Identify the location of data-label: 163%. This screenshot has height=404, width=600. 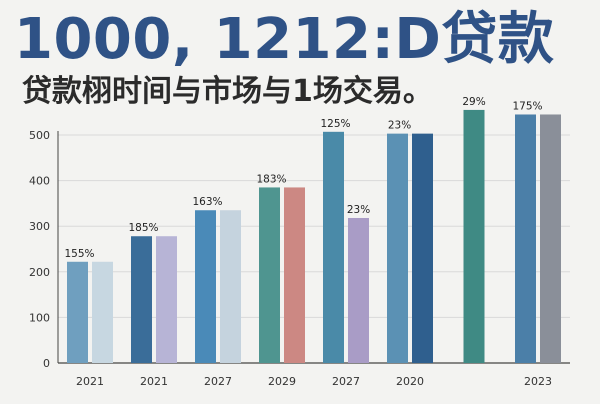
(207, 202).